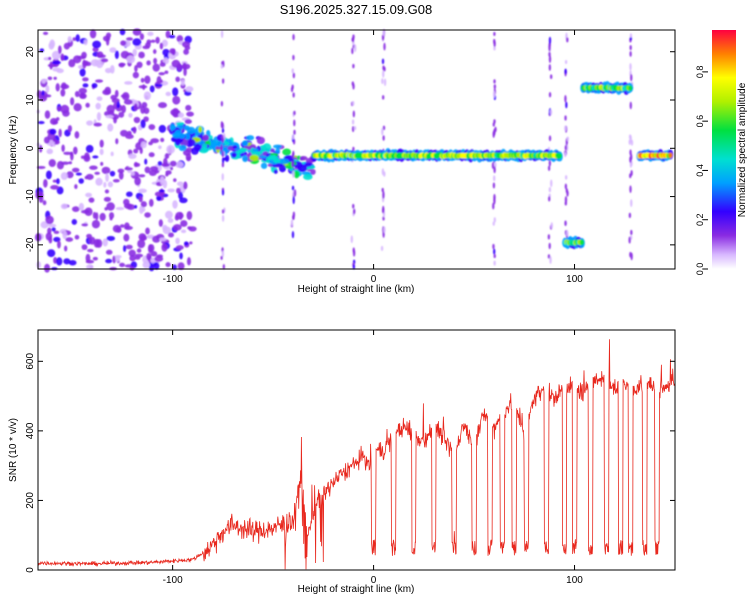  Describe the element at coordinates (173, 279) in the screenshot. I see `heatmap-x-tick-label: -100` at that location.